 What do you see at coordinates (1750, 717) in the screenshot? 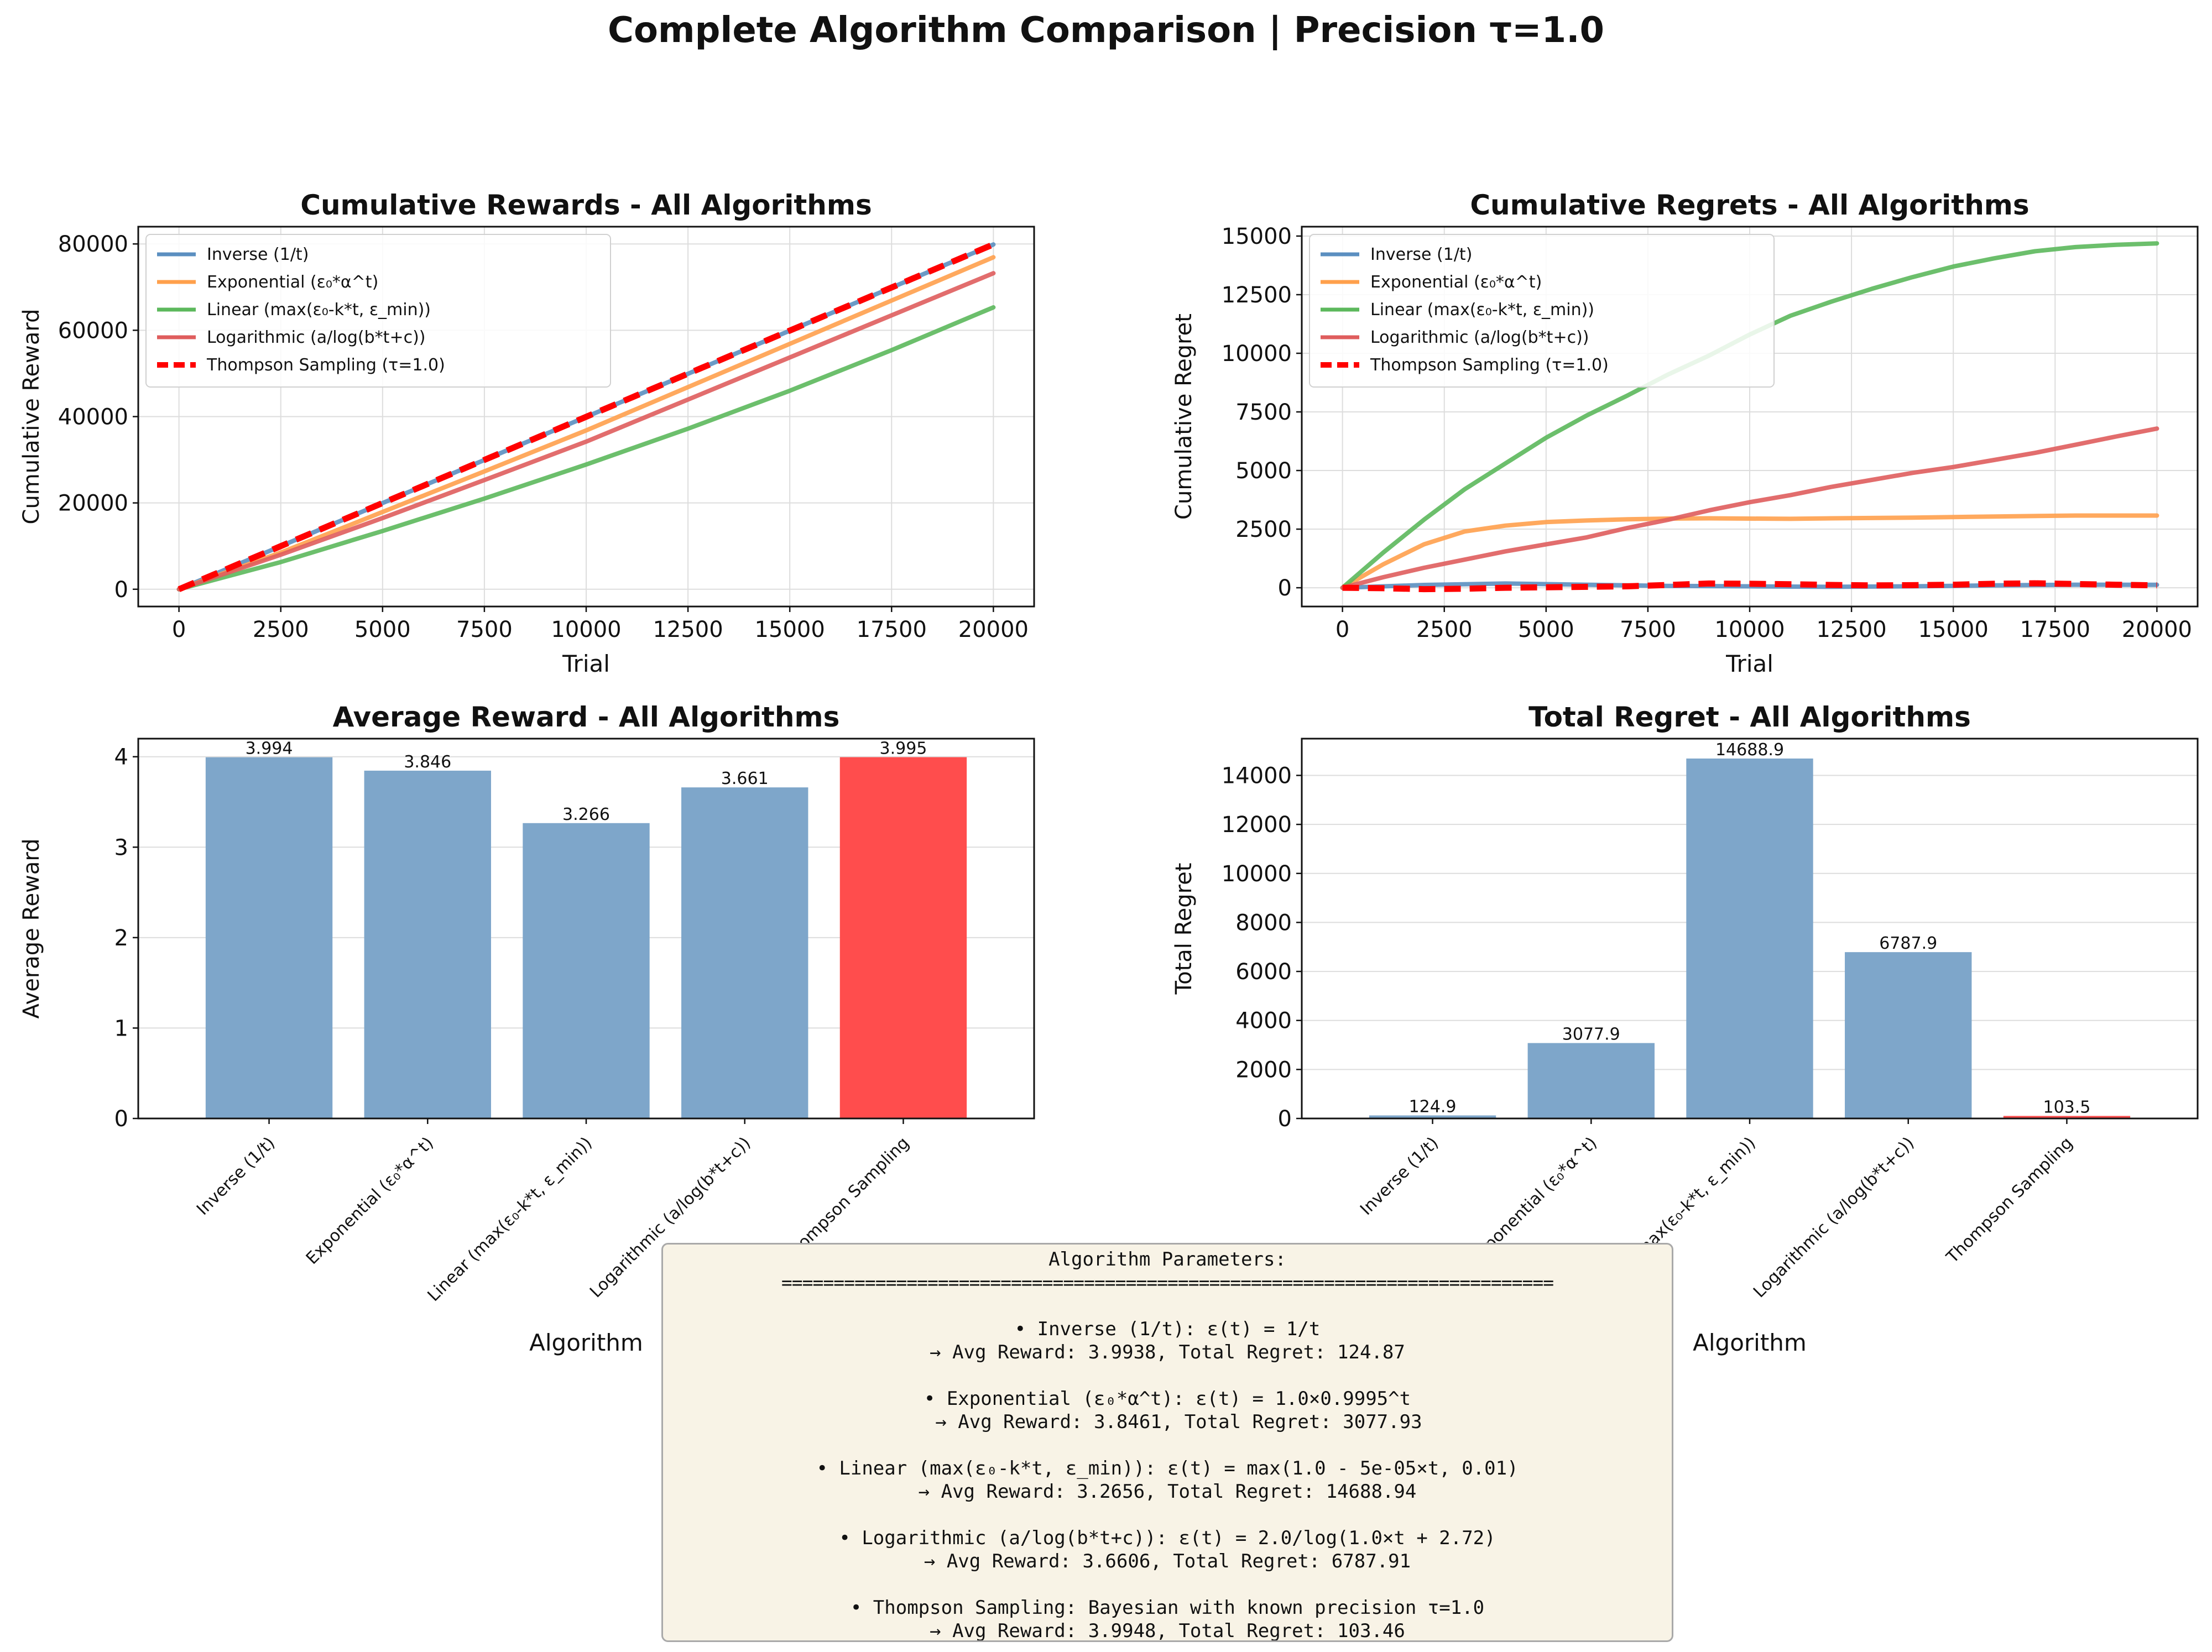
I see `chart-title-3: Total Regret - All Algorithms` at bounding box center [1750, 717].